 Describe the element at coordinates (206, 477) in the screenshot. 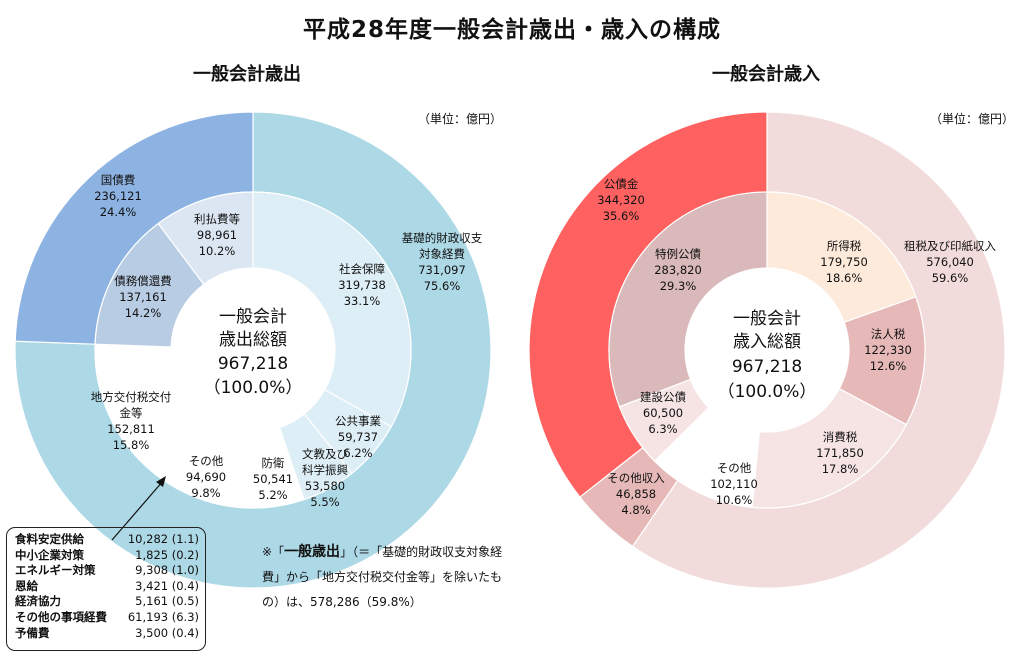

I see `inner-slice-4-label: その他 94,690 9.8%` at that location.